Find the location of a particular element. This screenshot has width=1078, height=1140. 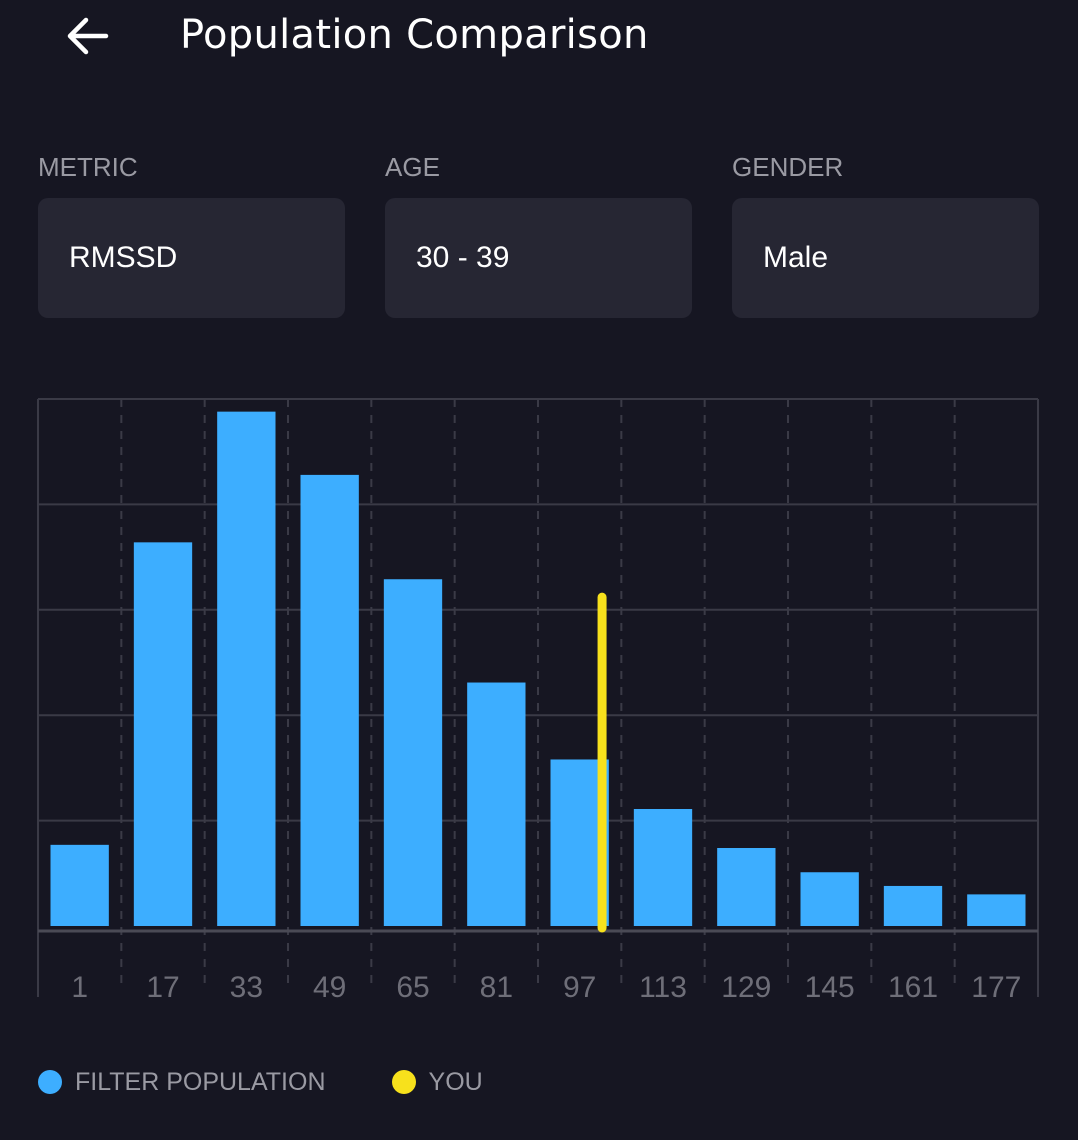

back-button is located at coordinates (88, 36).